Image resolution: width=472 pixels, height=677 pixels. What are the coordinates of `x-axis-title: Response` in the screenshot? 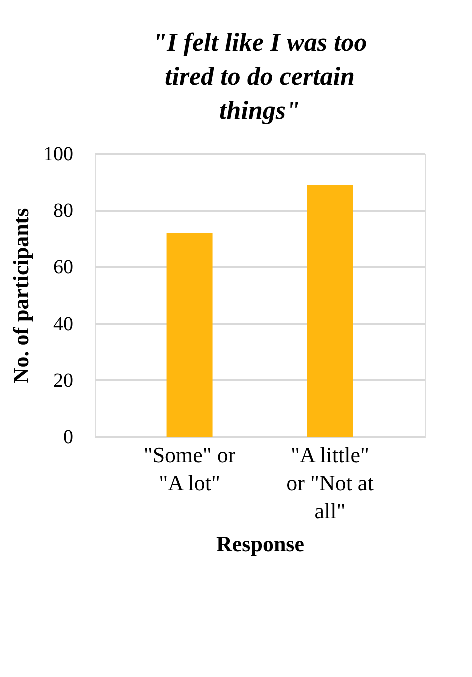 It's located at (260, 544).